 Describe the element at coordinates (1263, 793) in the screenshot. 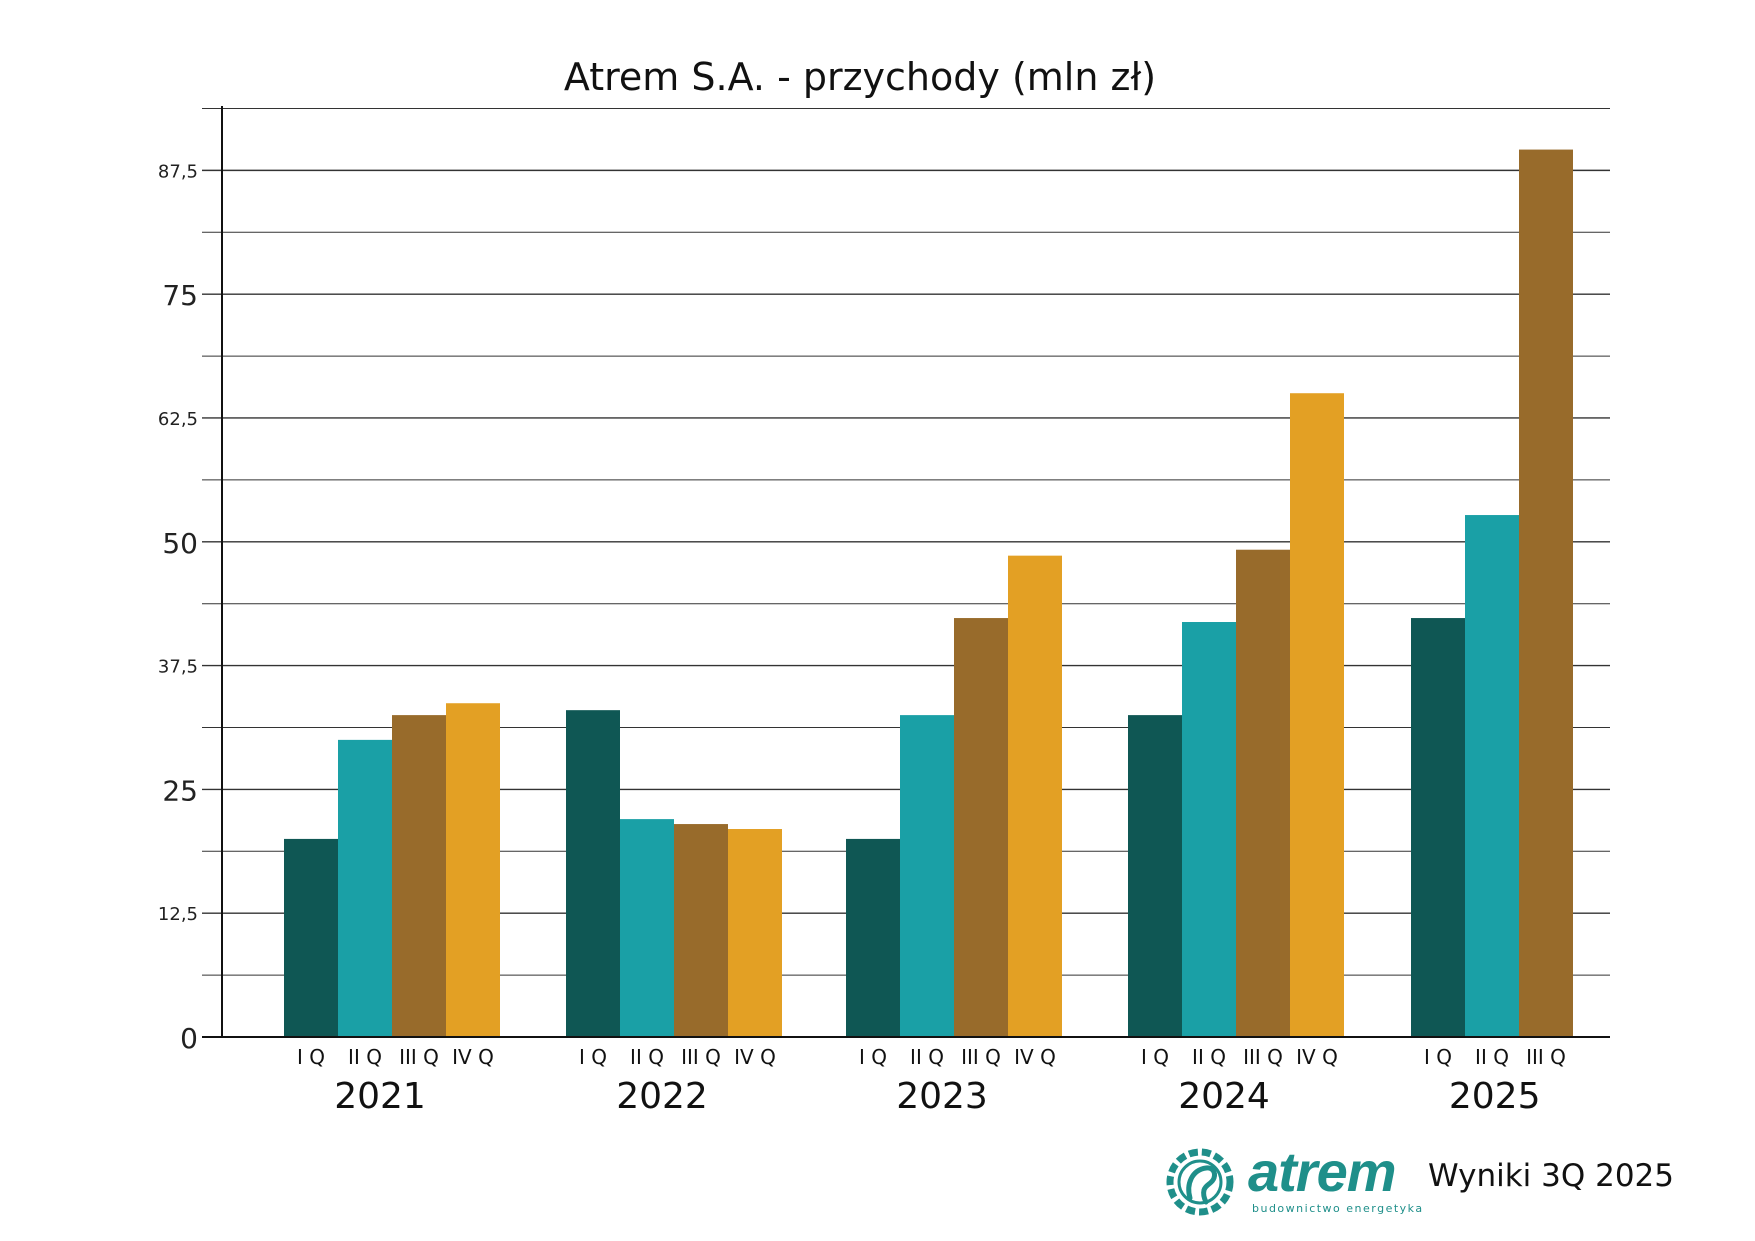

I see `bar-2024-iiiq` at that location.